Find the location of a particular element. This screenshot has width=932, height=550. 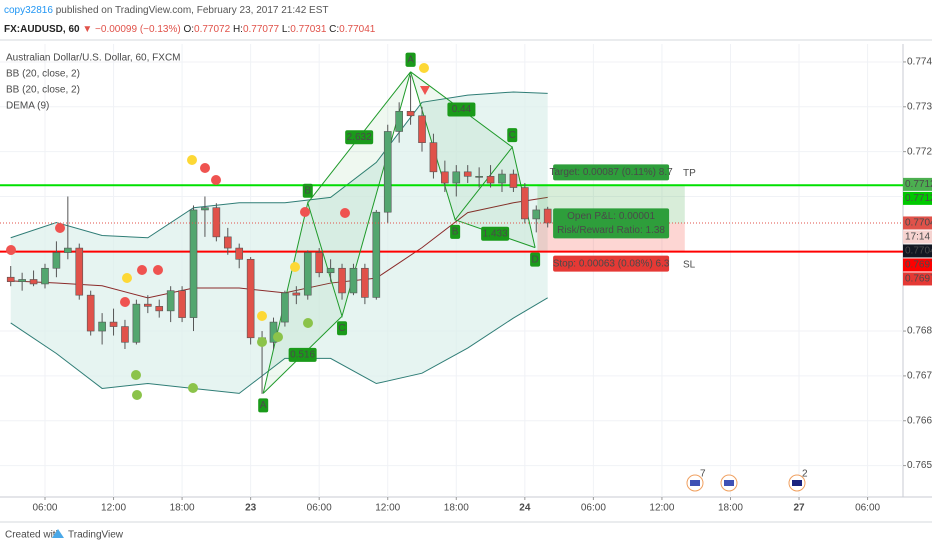

x-tick-label: 12:00 is located at coordinates (661, 508).